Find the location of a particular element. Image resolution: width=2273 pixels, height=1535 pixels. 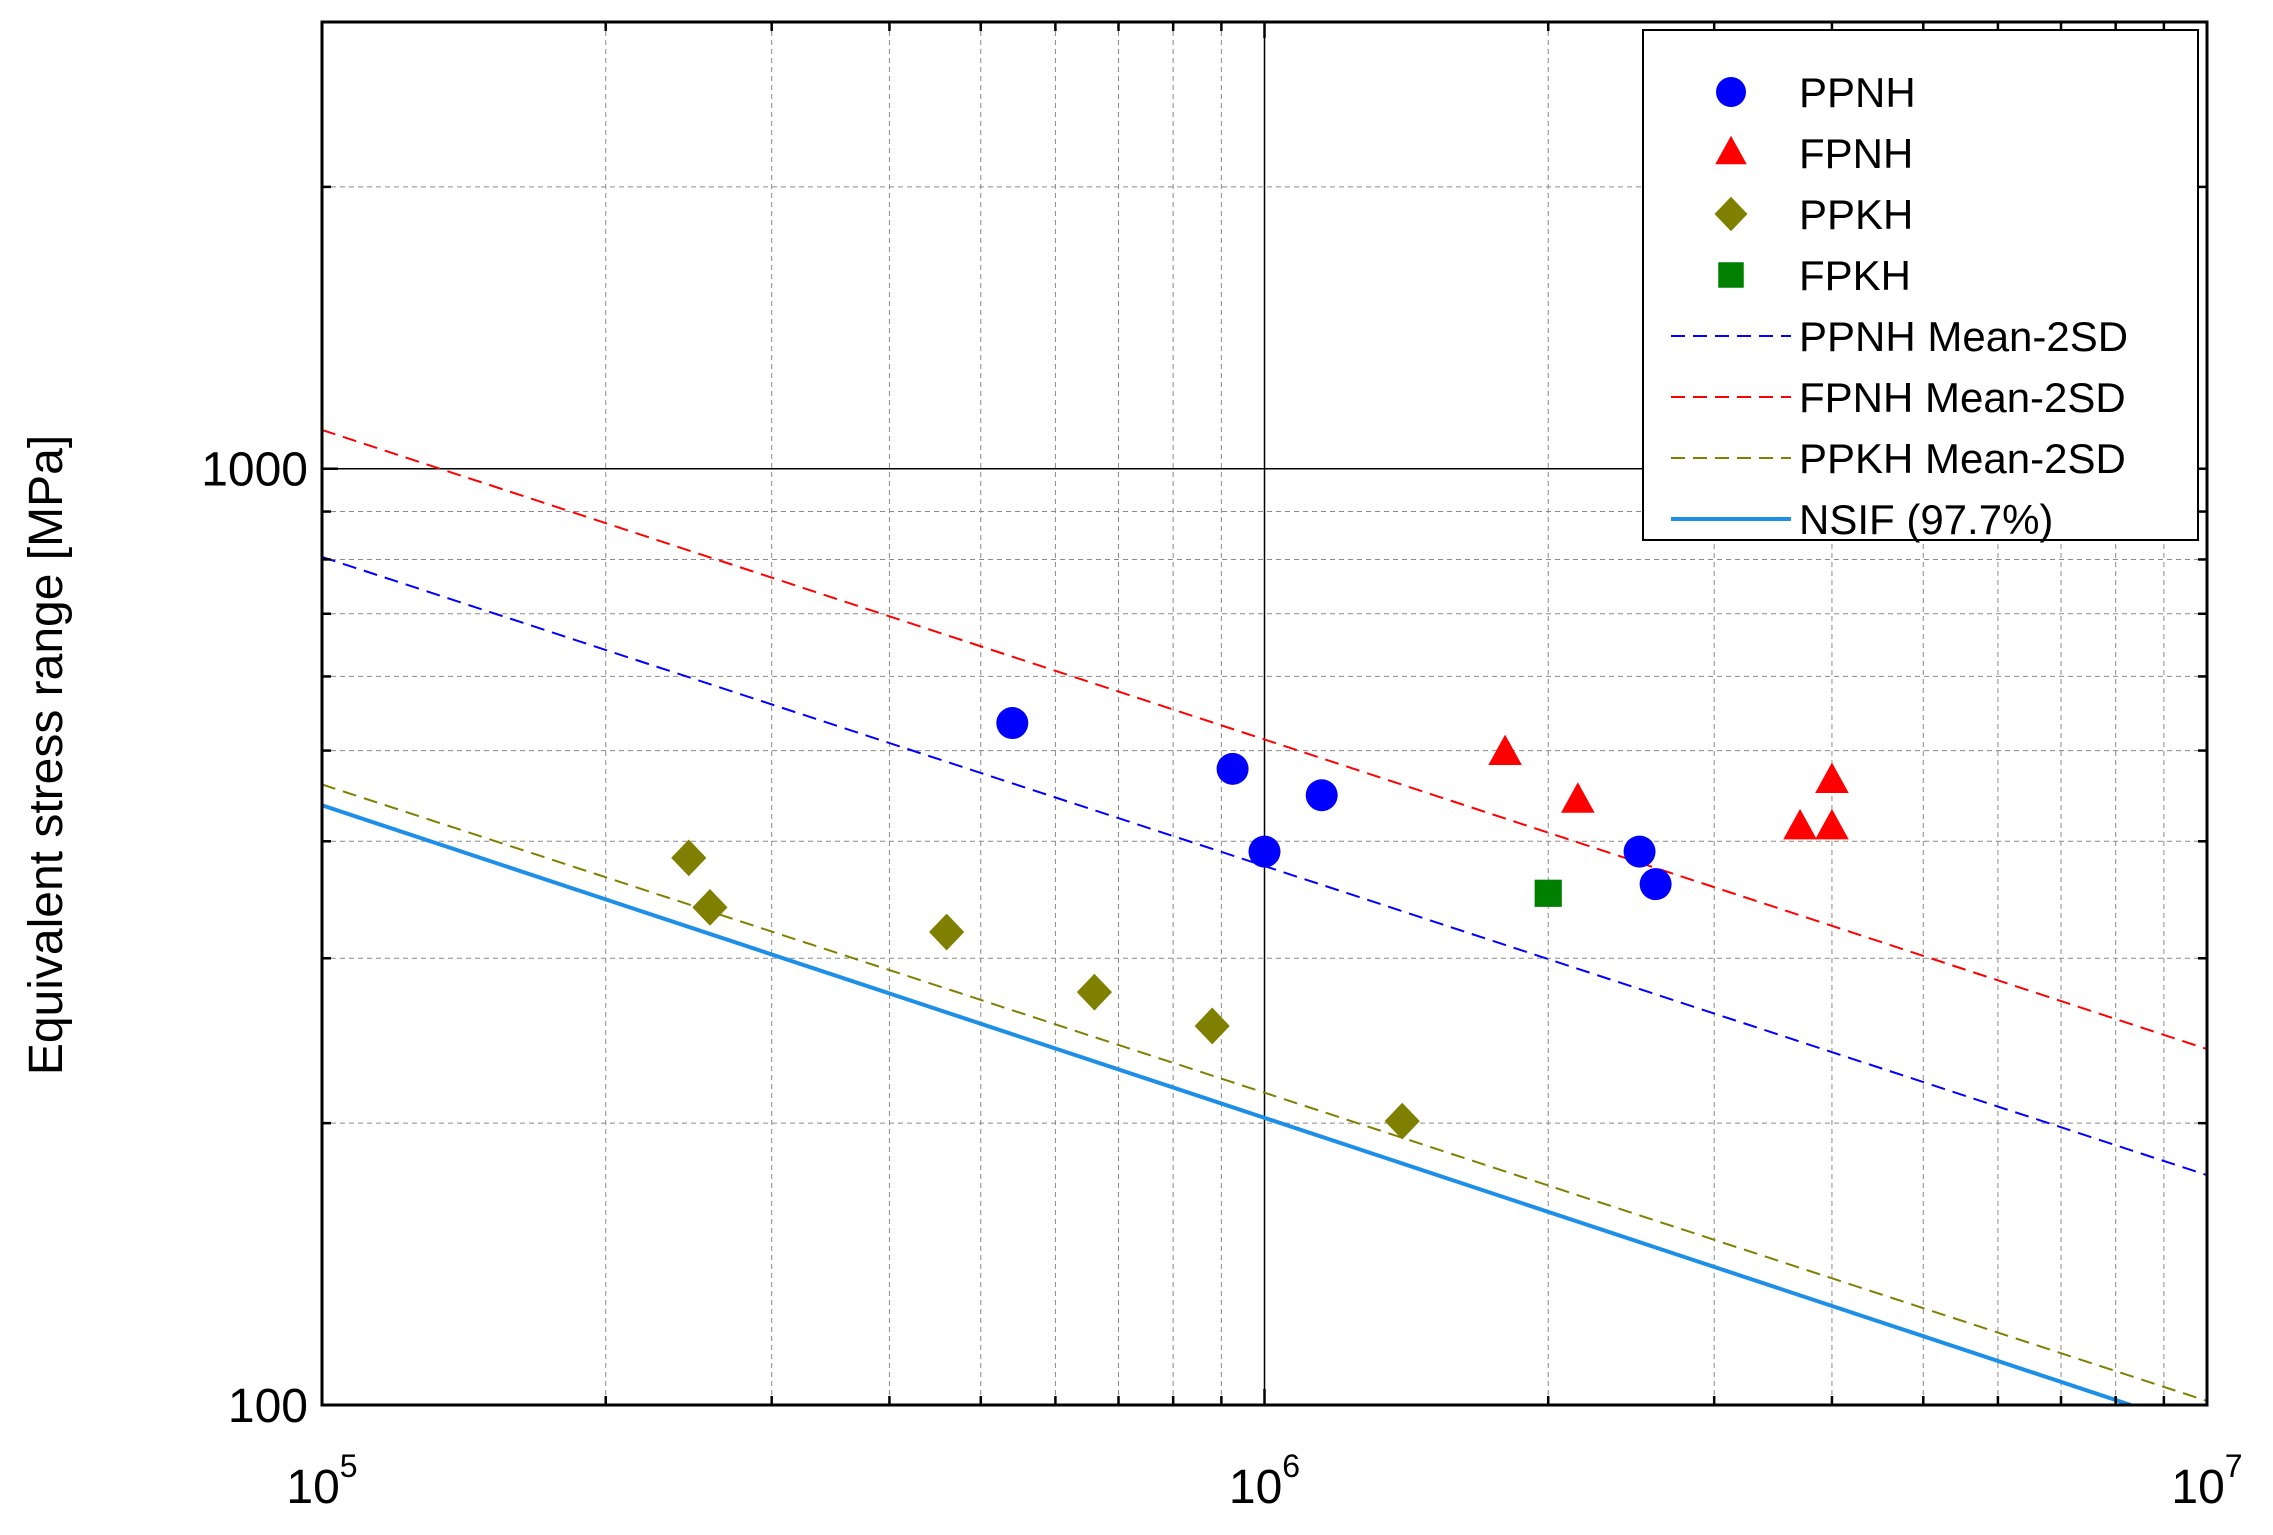

legend-swatch-ppnh is located at coordinates (1731, 92).